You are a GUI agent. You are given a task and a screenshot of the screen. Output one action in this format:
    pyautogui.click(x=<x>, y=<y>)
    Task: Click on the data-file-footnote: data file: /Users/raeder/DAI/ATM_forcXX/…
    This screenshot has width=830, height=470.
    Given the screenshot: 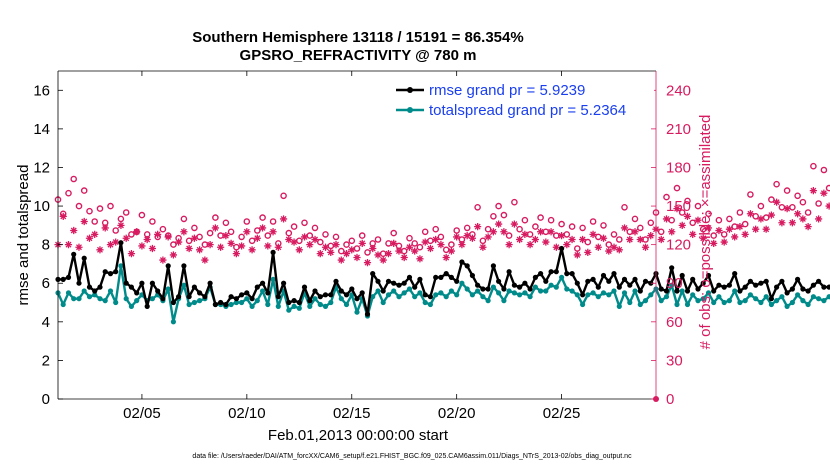 What is the action you would take?
    pyautogui.click(x=412, y=456)
    